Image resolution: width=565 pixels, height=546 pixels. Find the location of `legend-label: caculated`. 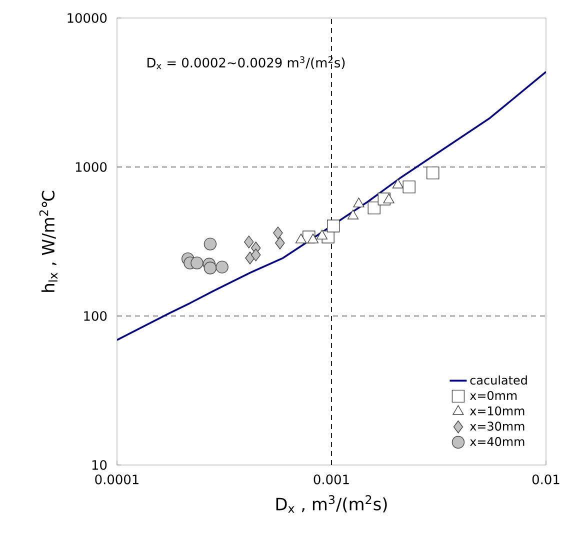

legend-label: caculated is located at coordinates (498, 380).